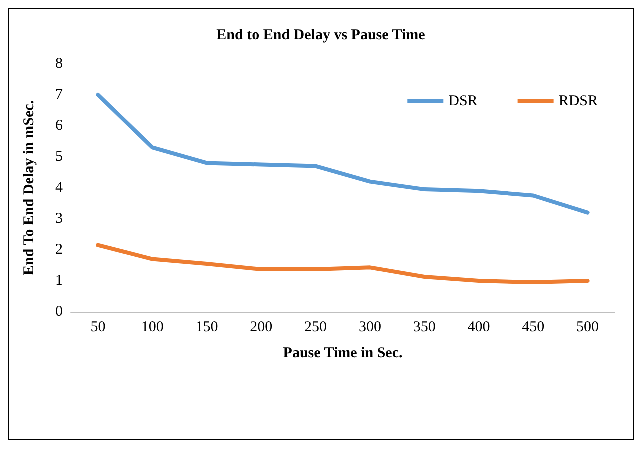 Image resolution: width=644 pixels, height=450 pixels. Describe the element at coordinates (59, 157) in the screenshot. I see `y-tick-label: 5` at that location.